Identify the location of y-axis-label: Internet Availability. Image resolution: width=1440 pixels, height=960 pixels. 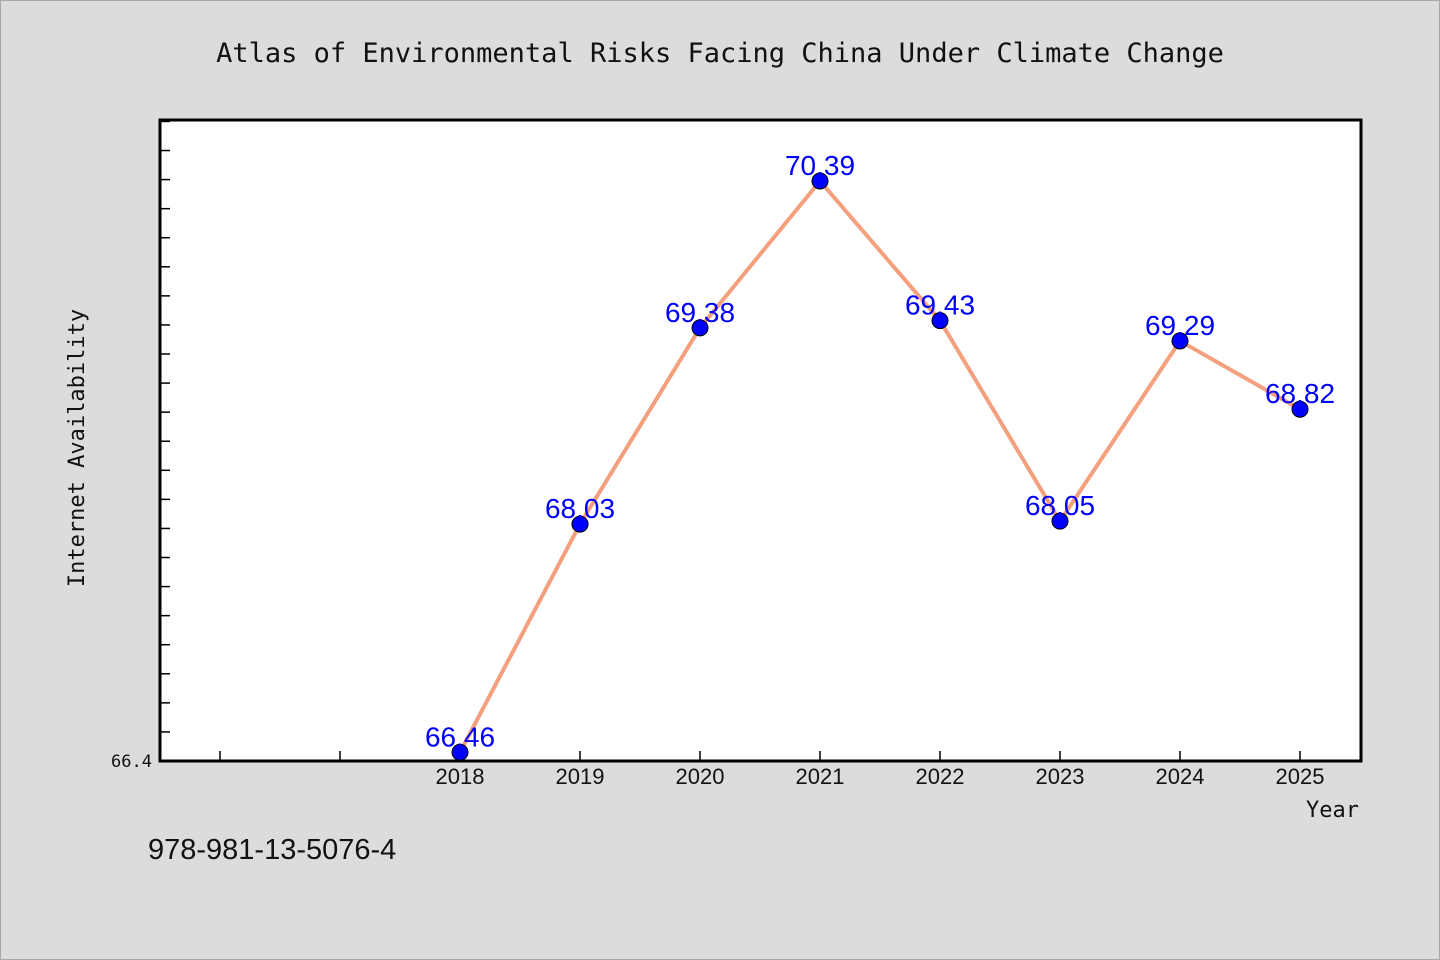
(77, 448).